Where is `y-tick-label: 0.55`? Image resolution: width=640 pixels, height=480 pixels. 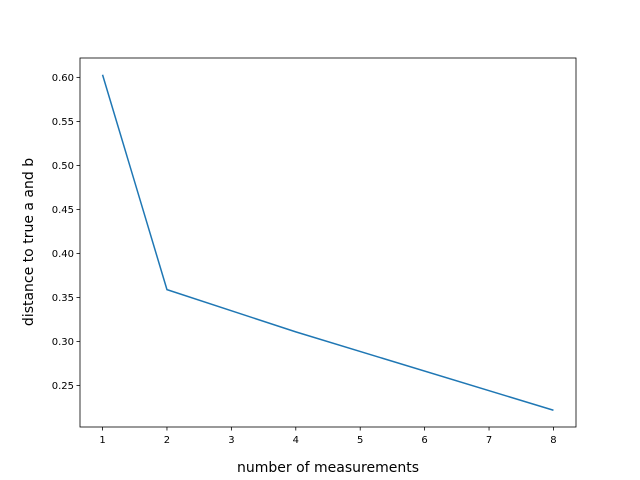
y-tick-label: 0.55 is located at coordinates (63, 122).